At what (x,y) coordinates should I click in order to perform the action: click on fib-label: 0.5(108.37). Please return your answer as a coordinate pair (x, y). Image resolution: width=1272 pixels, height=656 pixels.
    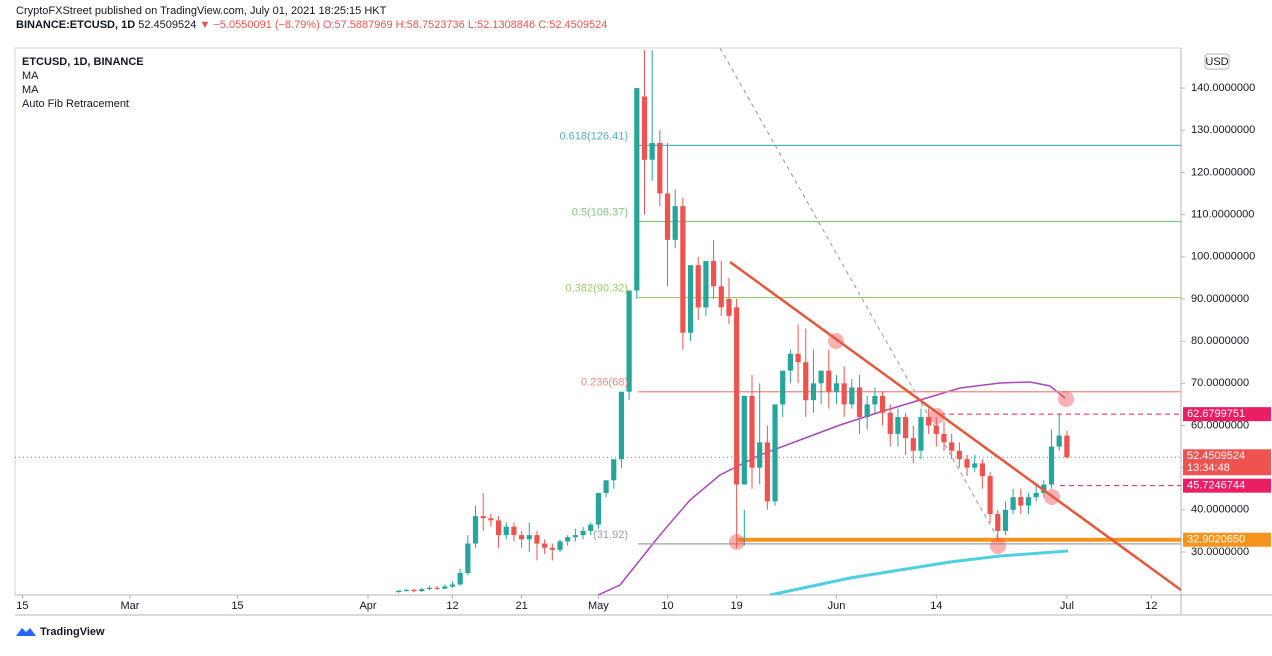
    Looking at the image, I should click on (600, 212).